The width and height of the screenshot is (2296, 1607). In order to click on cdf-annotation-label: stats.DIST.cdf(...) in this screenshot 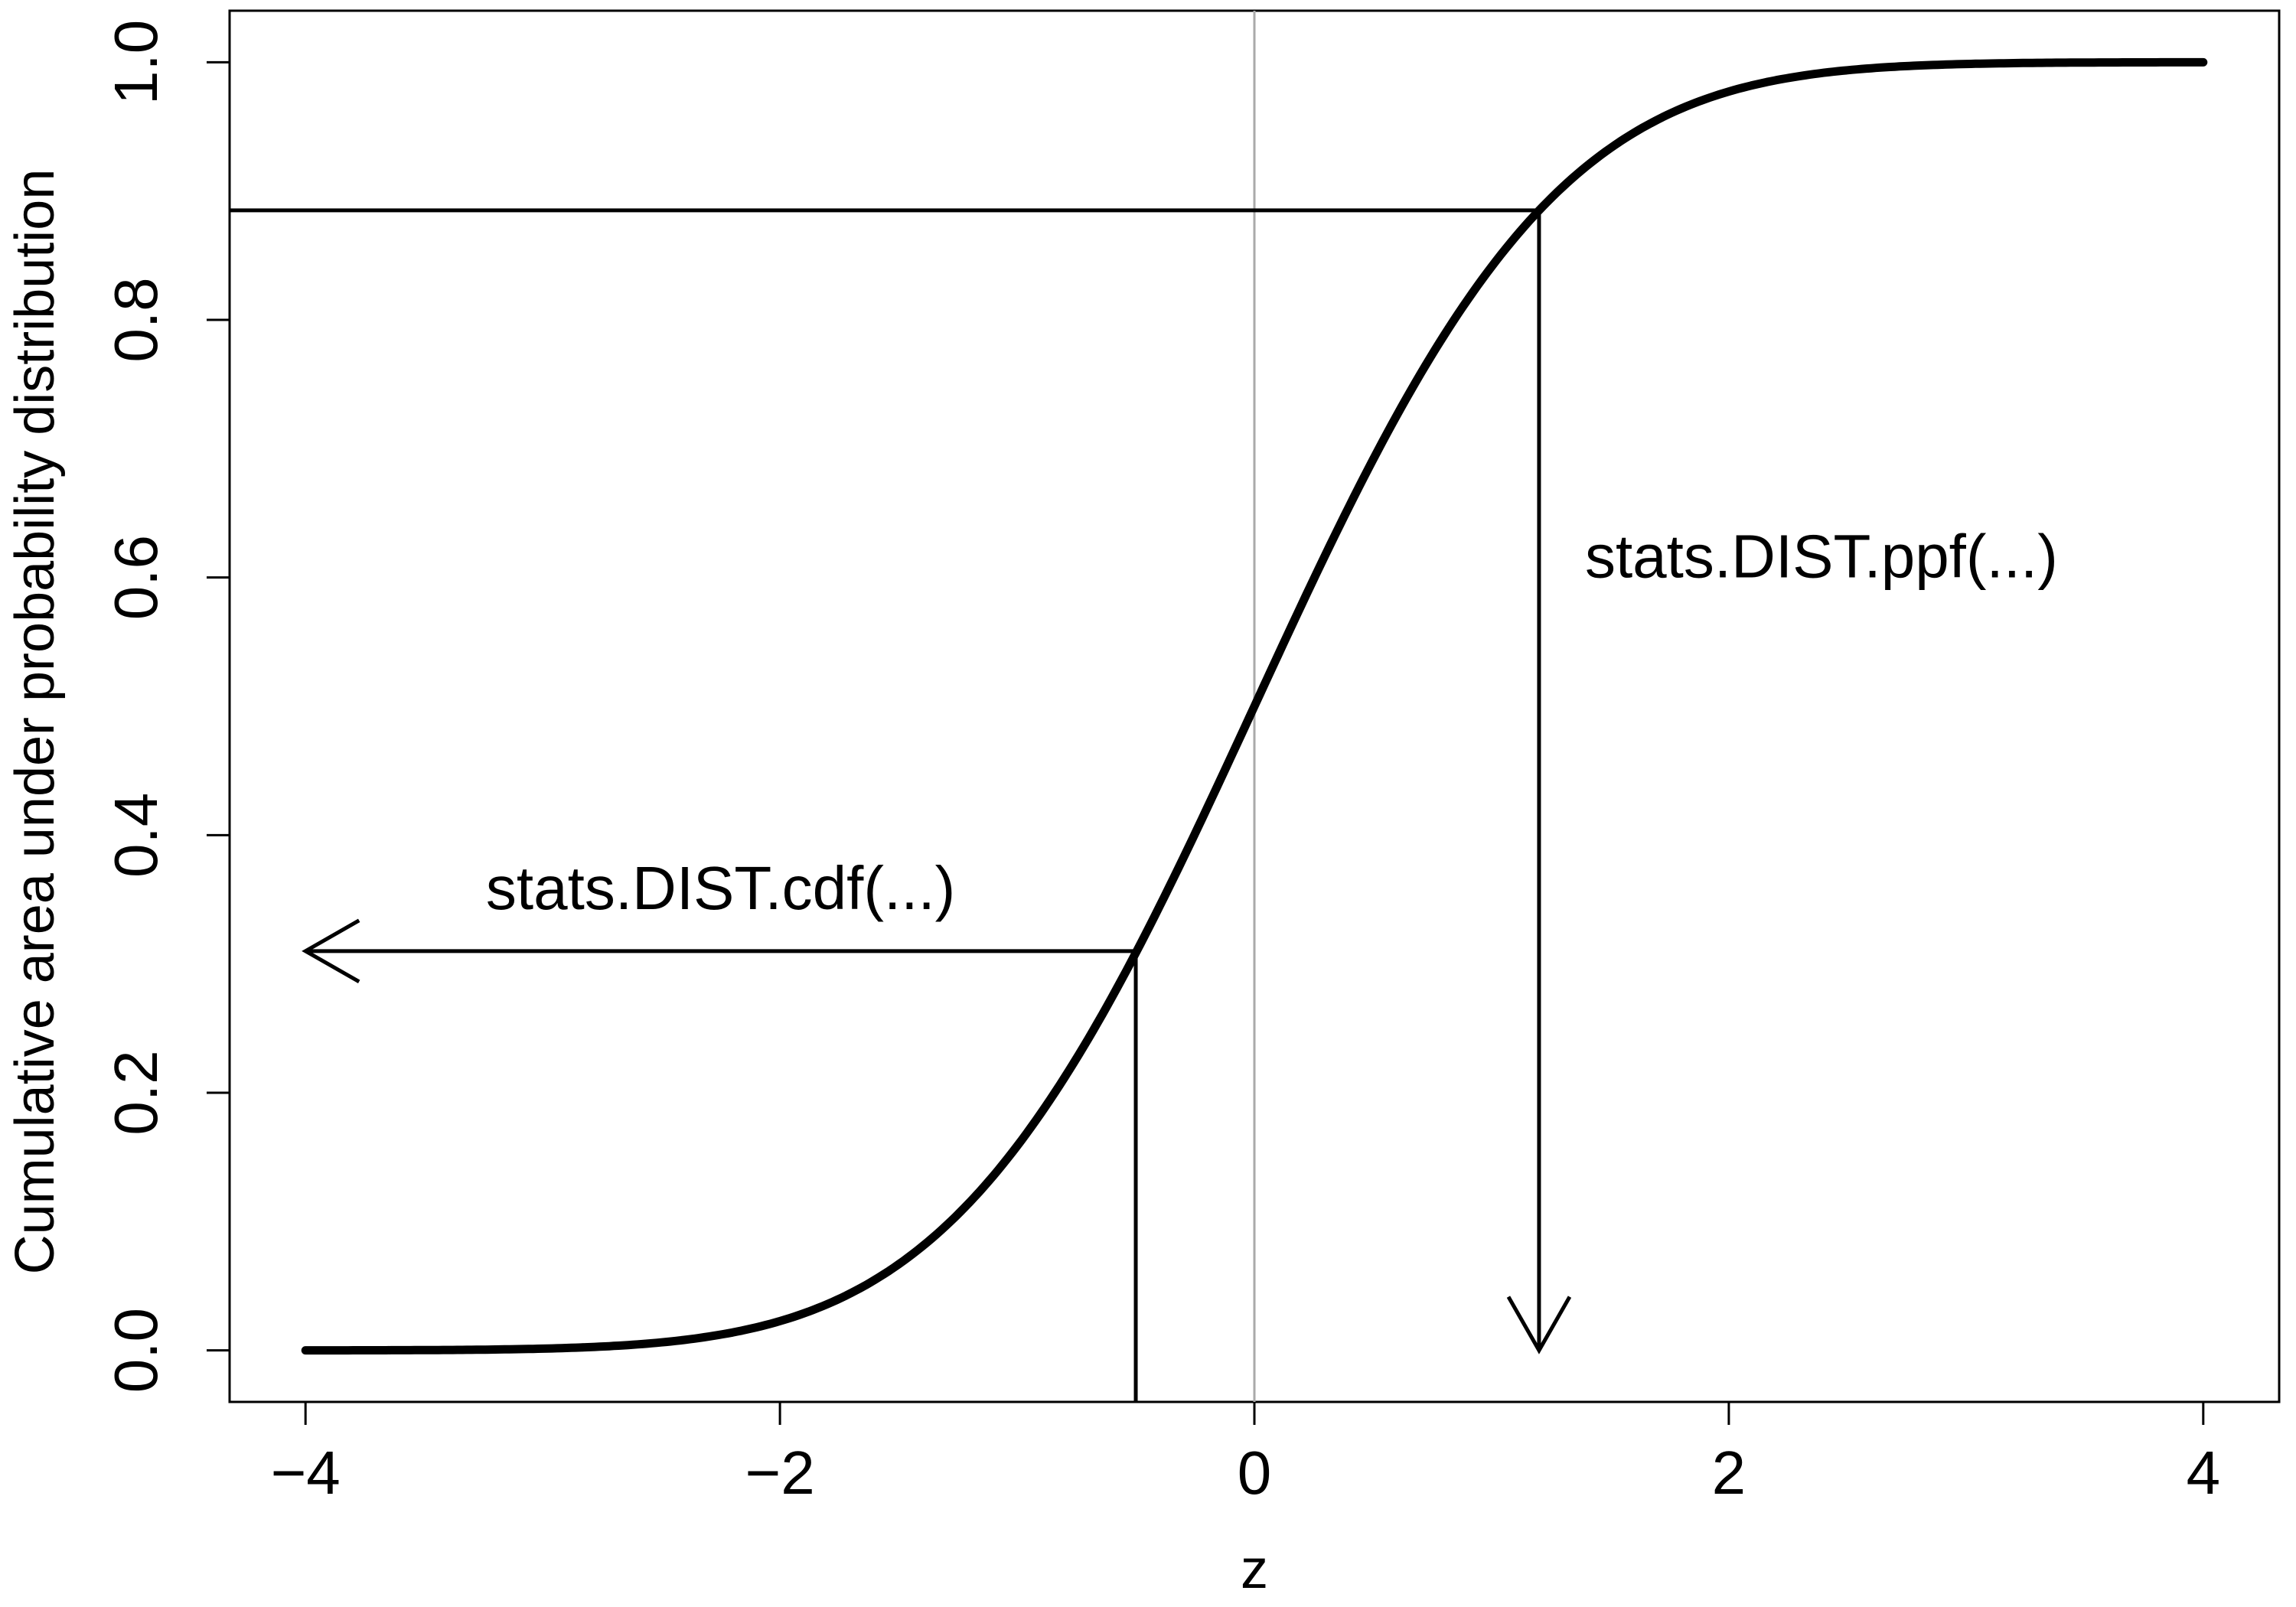, I will do `click(720, 888)`.